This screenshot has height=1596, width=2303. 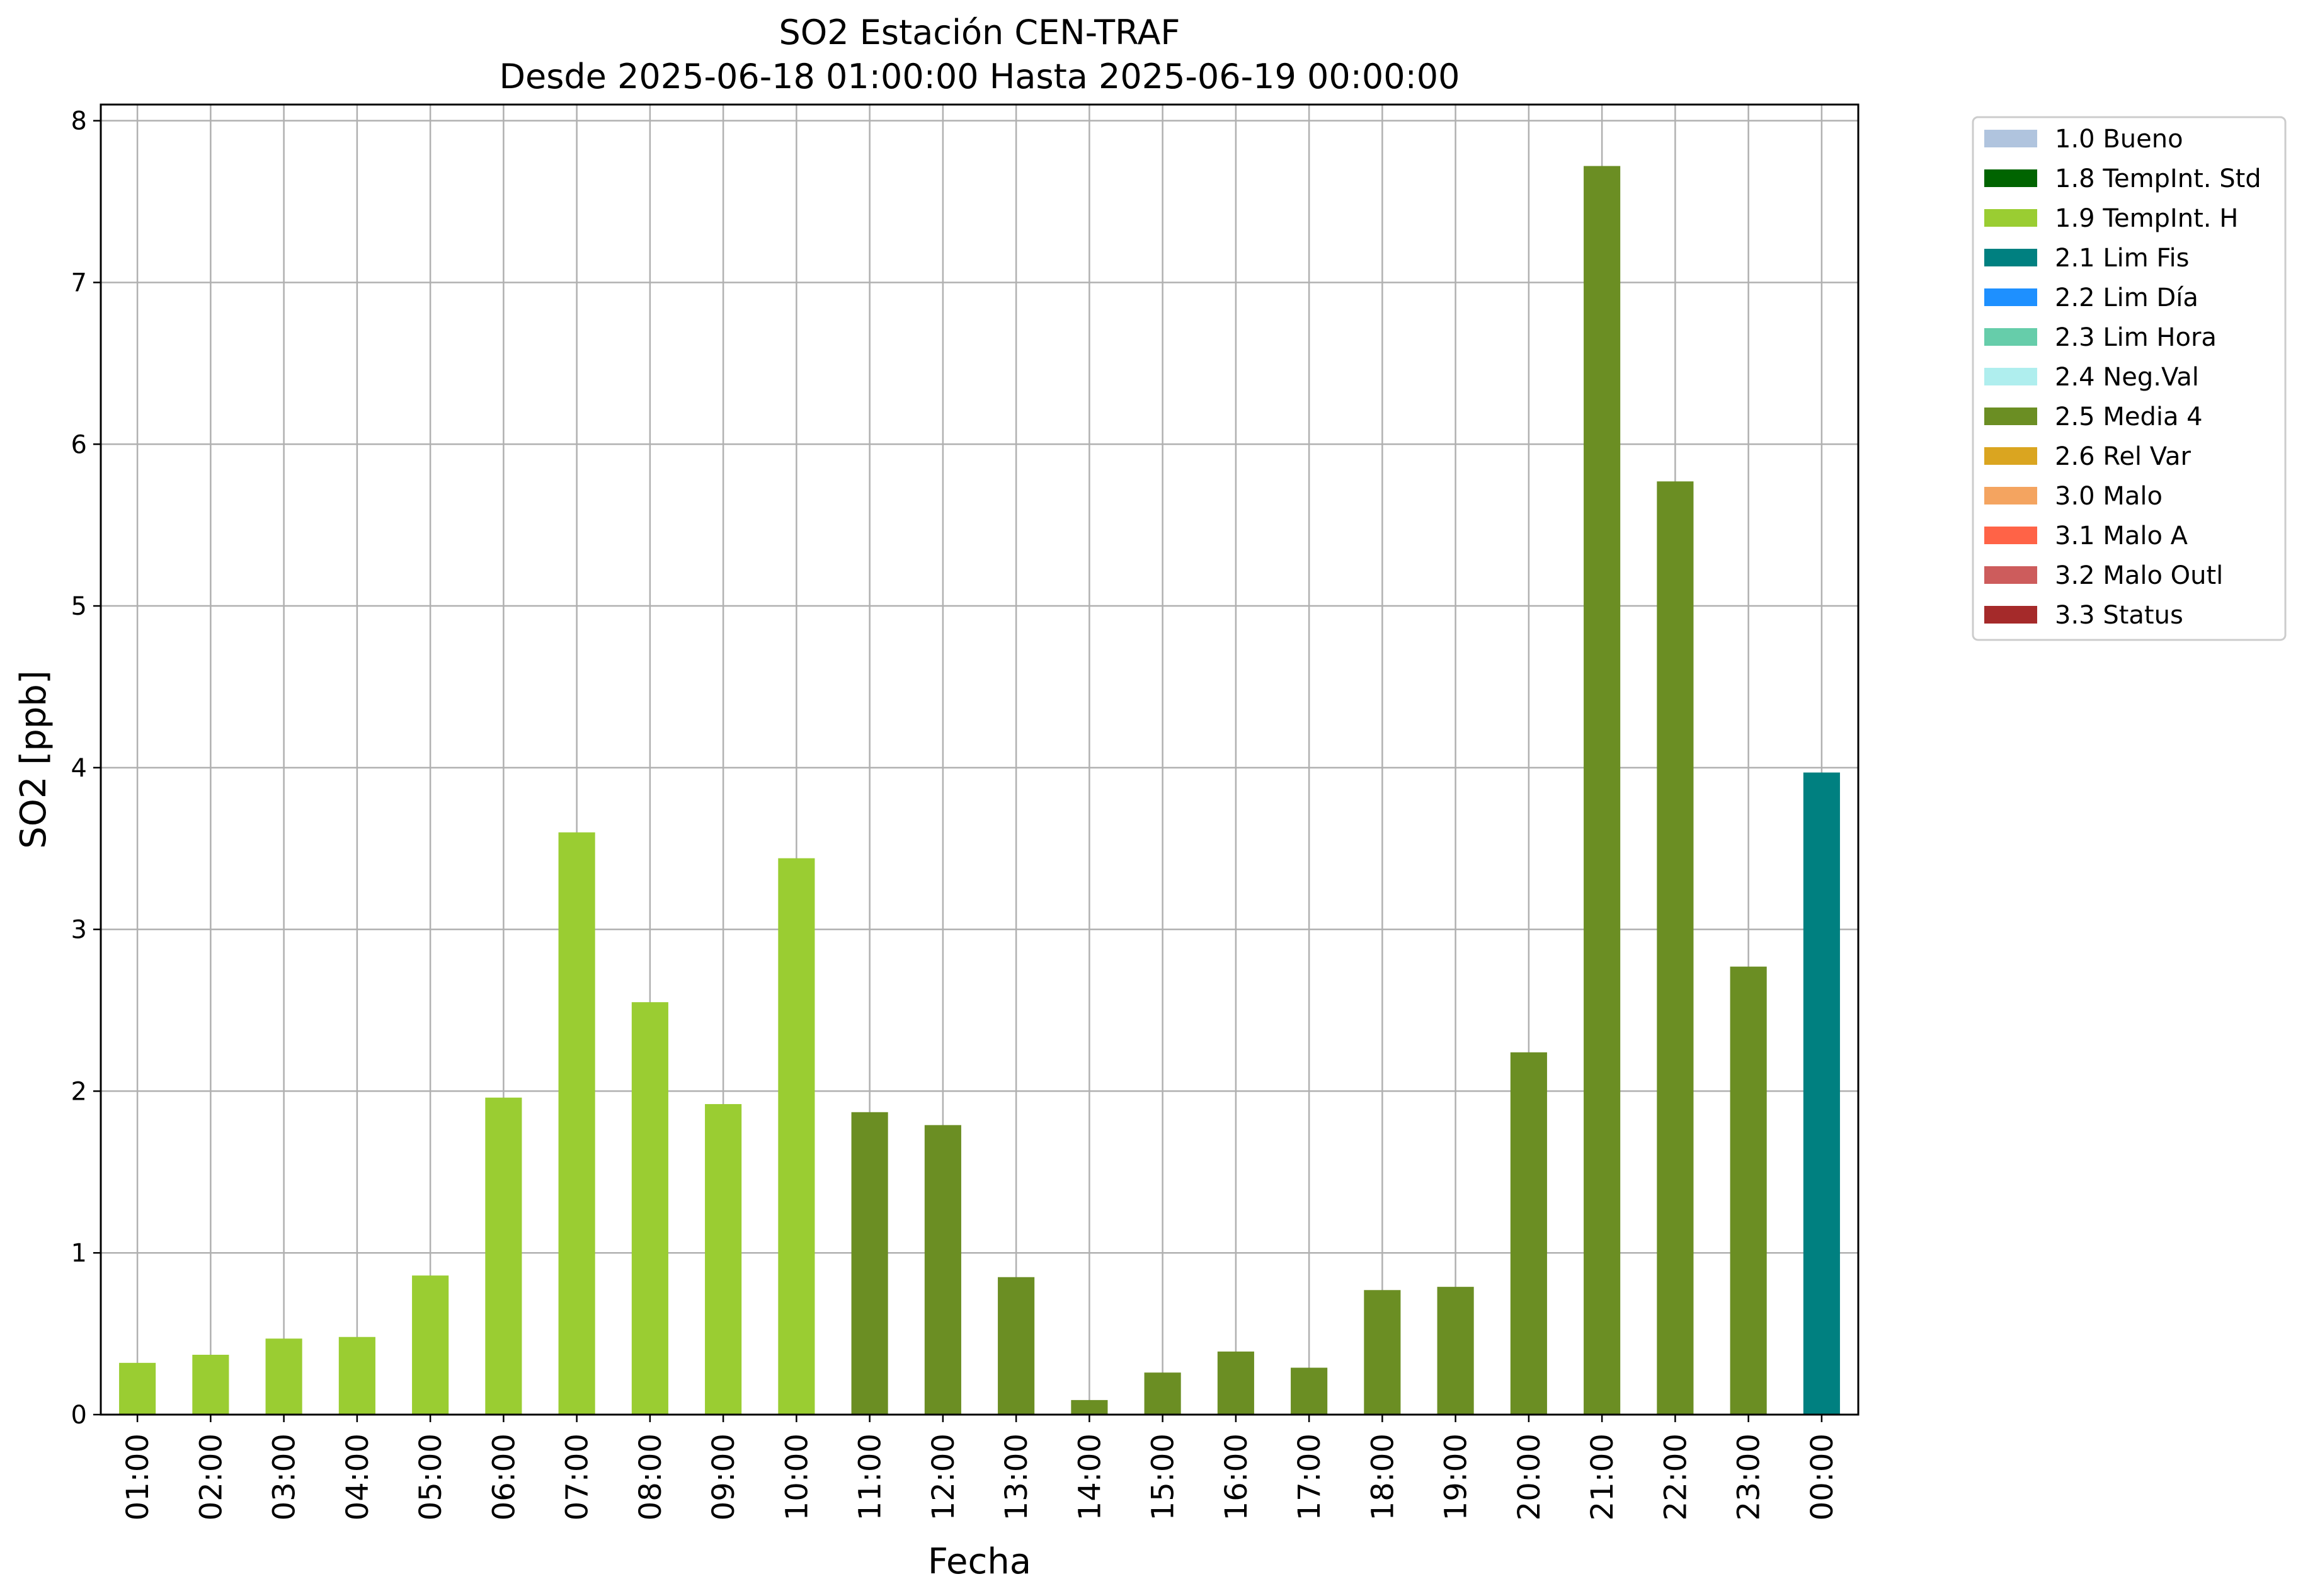 I want to click on x-tick-label: 15:00, so click(x=1164, y=1477).